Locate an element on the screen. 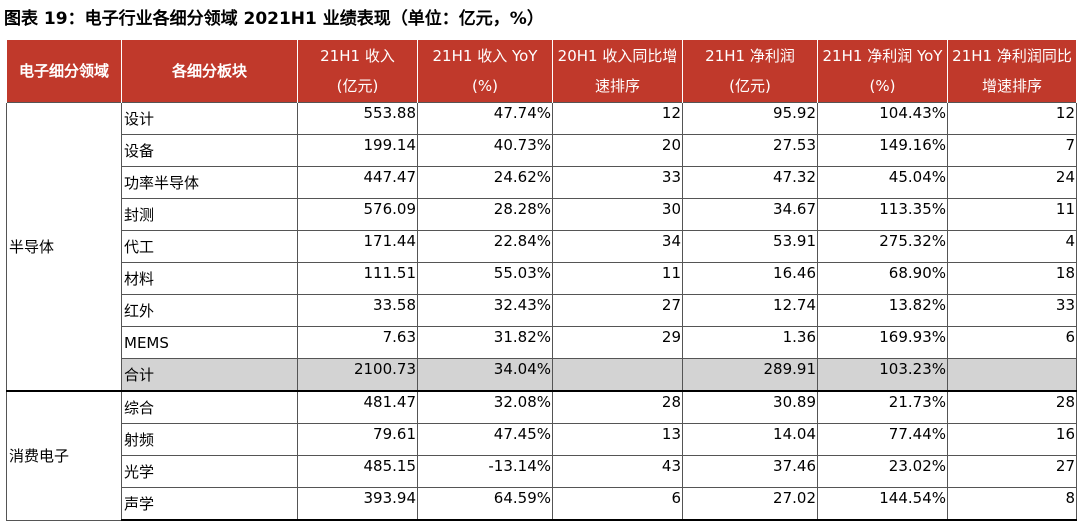  row-name: 设备 is located at coordinates (209, 150).